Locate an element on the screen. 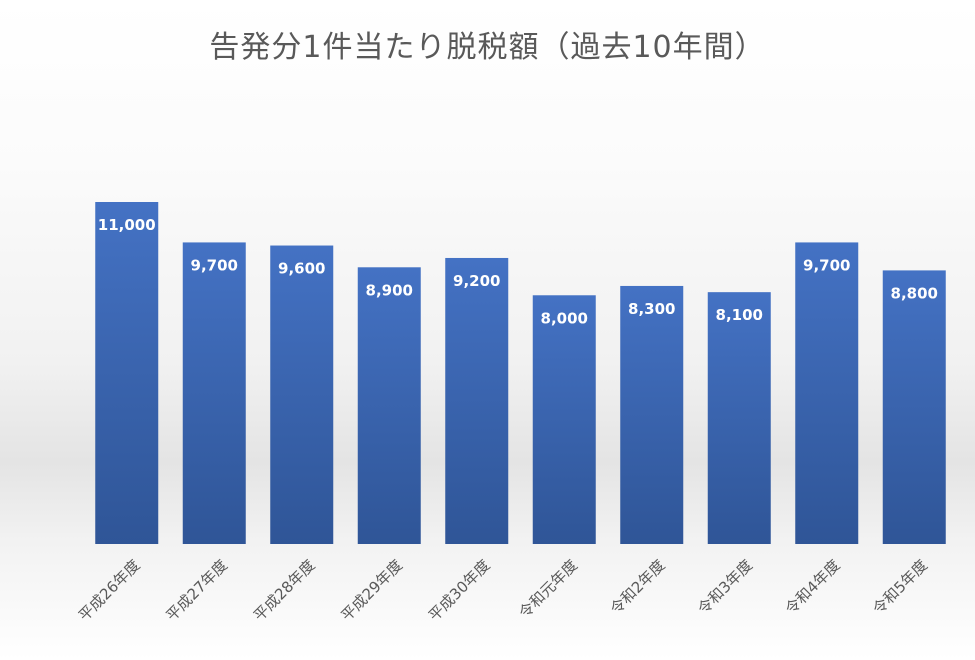 This screenshot has height=660, width=975. data-label-8: 9,700 is located at coordinates (826, 265).